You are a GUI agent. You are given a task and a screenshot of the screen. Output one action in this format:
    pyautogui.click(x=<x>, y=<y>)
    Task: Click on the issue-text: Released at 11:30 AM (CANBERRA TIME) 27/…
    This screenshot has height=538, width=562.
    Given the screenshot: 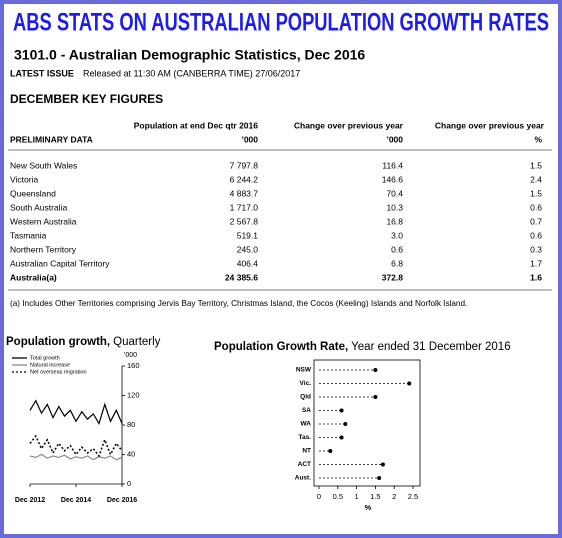 What is the action you would take?
    pyautogui.click(x=191, y=73)
    